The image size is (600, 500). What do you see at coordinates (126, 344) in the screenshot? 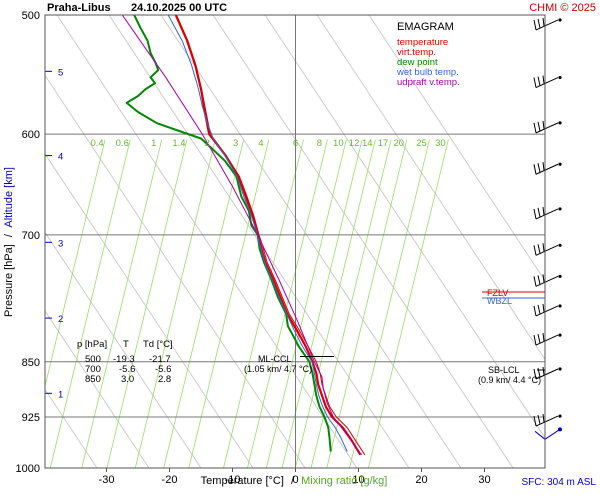
I see `table-header-t: T` at bounding box center [126, 344].